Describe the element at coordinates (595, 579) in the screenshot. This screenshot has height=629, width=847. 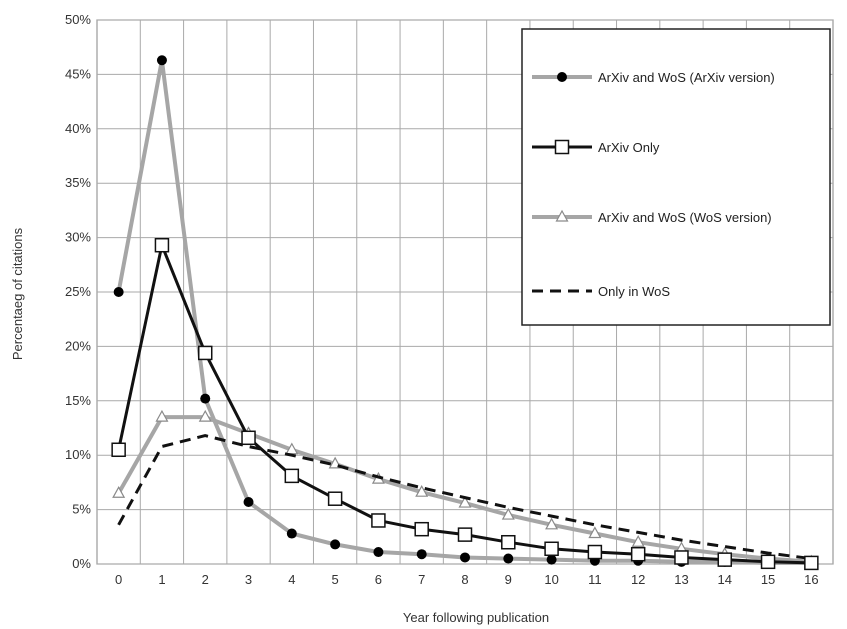
I see `x-tick-label: 11` at that location.